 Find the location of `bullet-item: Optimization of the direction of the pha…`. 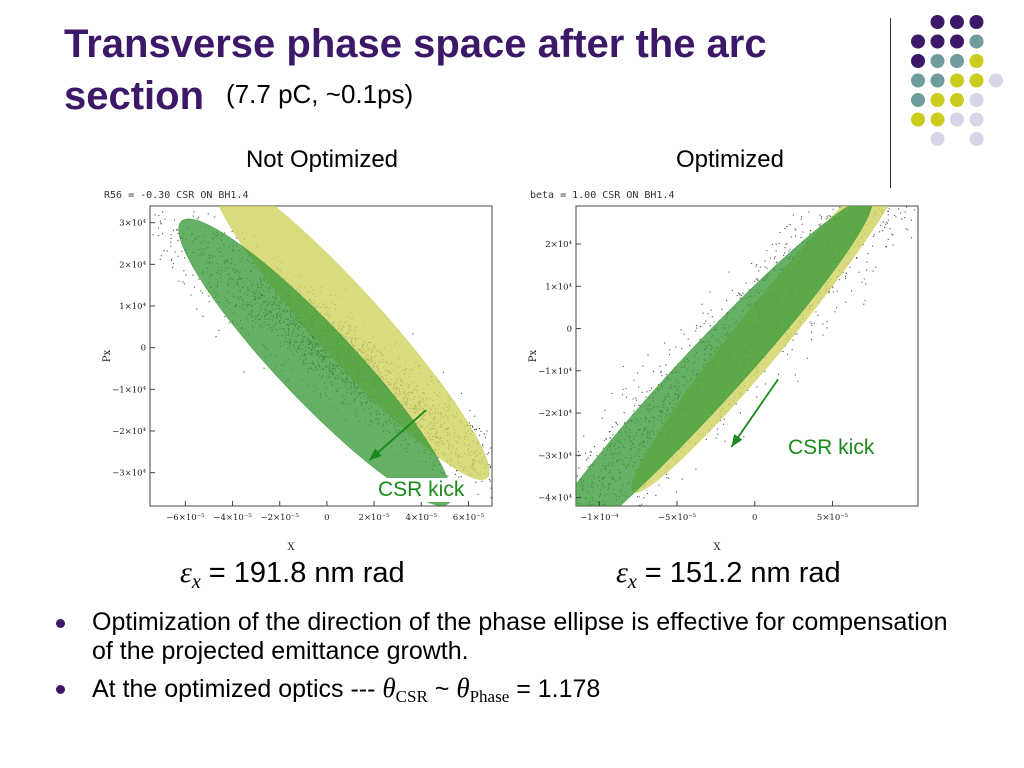

bullet-item: Optimization of the direction of the pha… is located at coordinates (506, 637).